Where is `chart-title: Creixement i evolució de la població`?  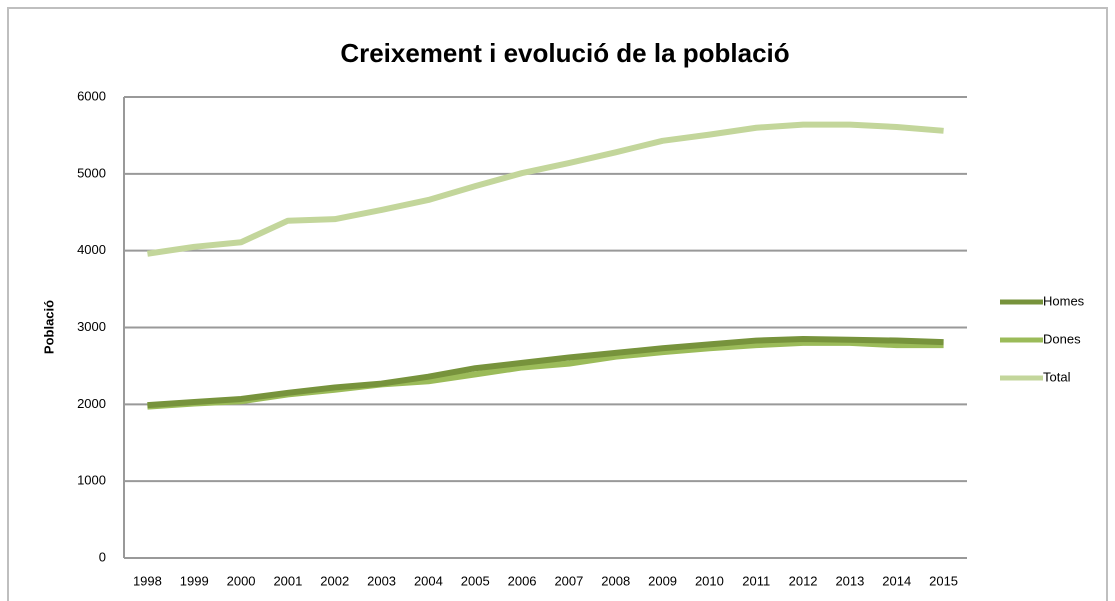
chart-title: Creixement i evolució de la població is located at coordinates (564, 53).